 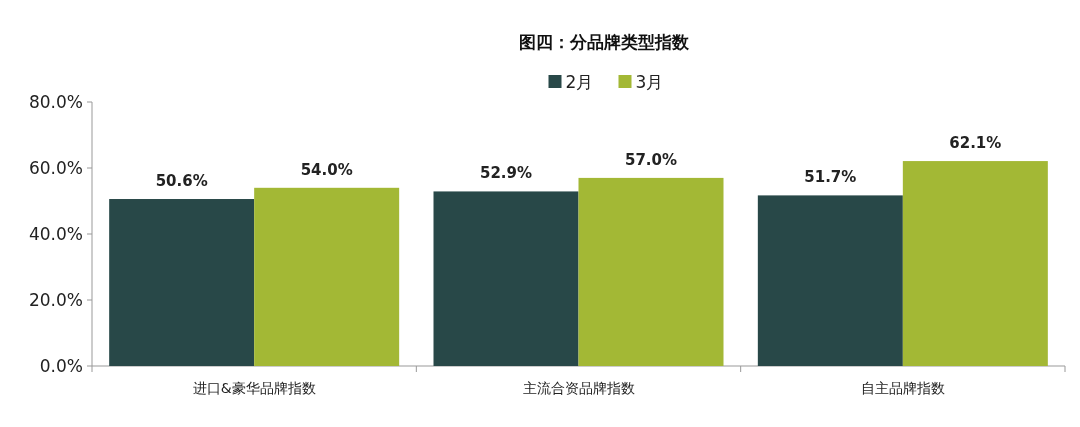 I want to click on y-tick-label: 80.0%, so click(x=55, y=102).